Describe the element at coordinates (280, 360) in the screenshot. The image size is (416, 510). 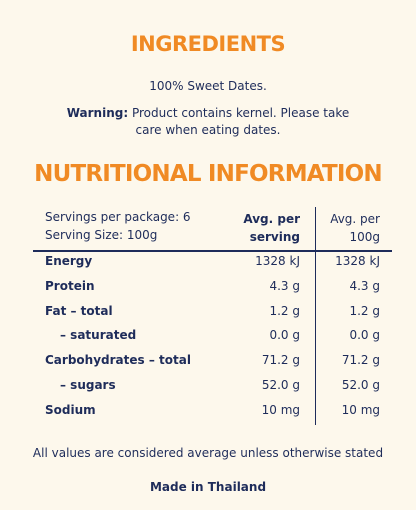
I see `per-serving: 71.2 g` at that location.